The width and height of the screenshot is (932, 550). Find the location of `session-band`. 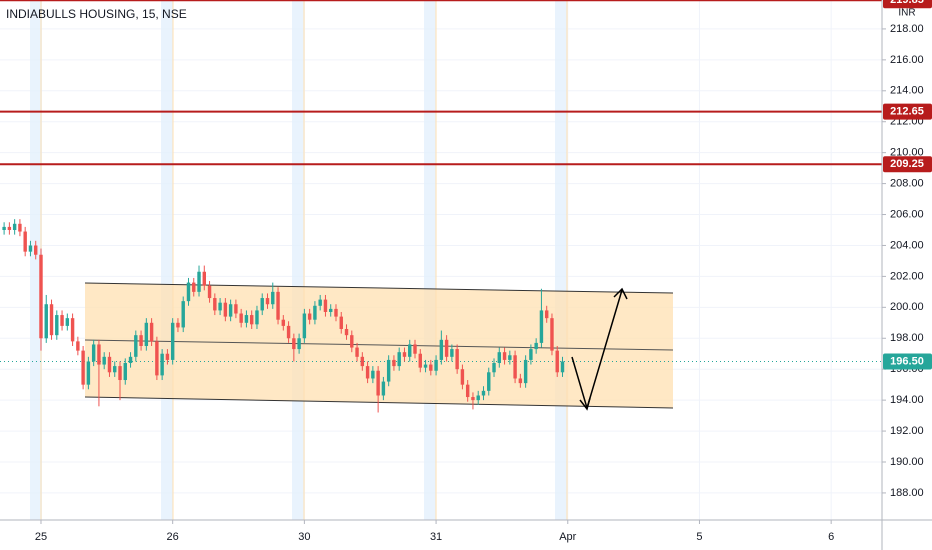

session-band is located at coordinates (561, 260).